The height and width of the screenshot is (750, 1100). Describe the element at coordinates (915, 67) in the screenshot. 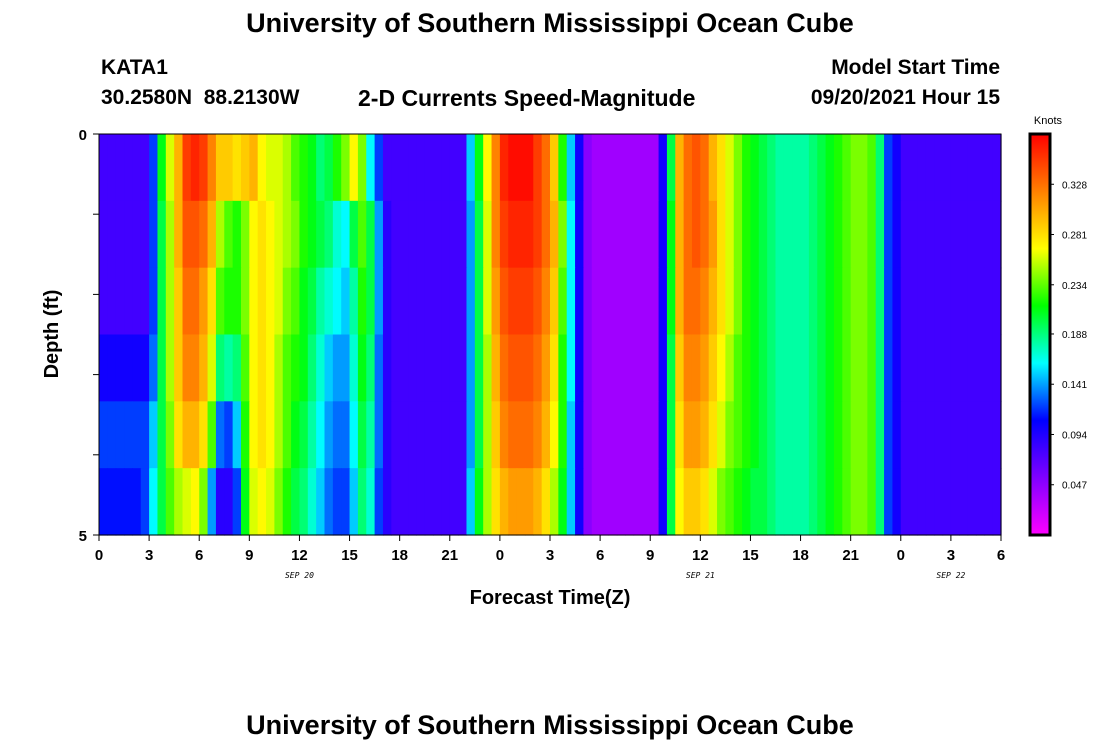

I see `model-start-label: Model Start Time` at that location.